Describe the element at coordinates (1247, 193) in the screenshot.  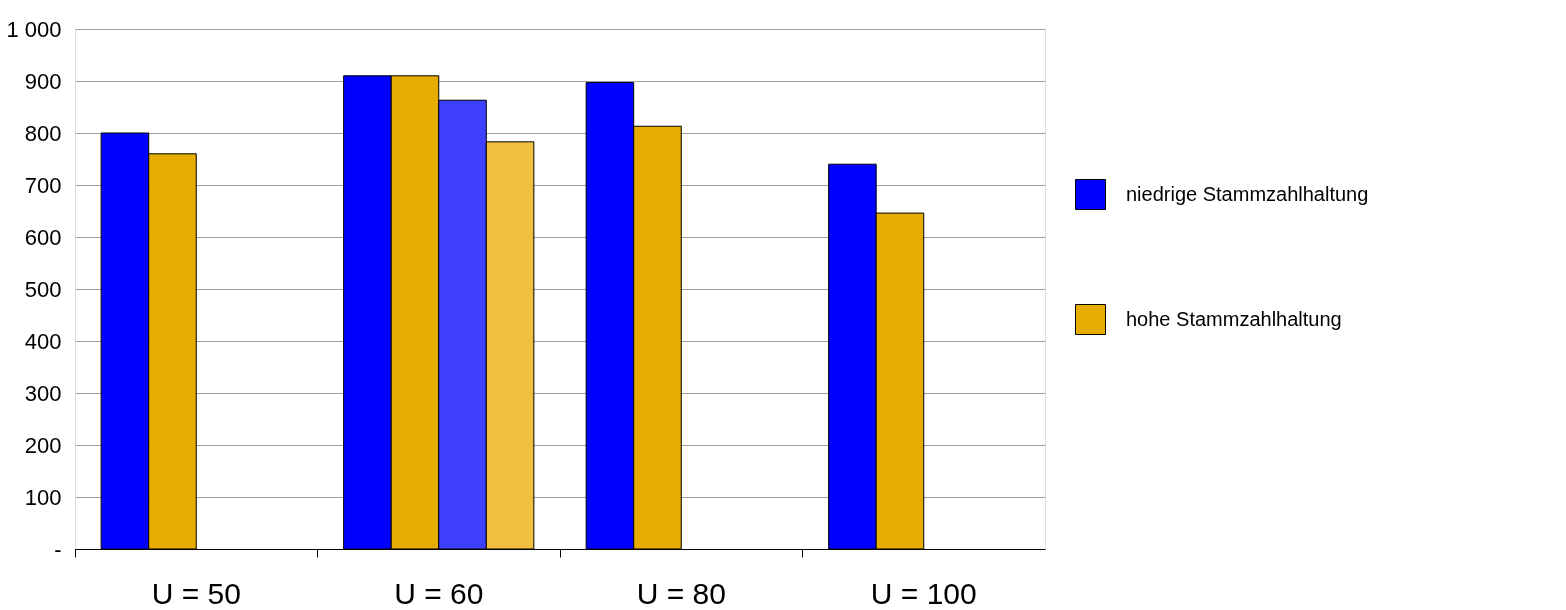
I see `legend-label: niedrige Stammzahlhaltung` at that location.